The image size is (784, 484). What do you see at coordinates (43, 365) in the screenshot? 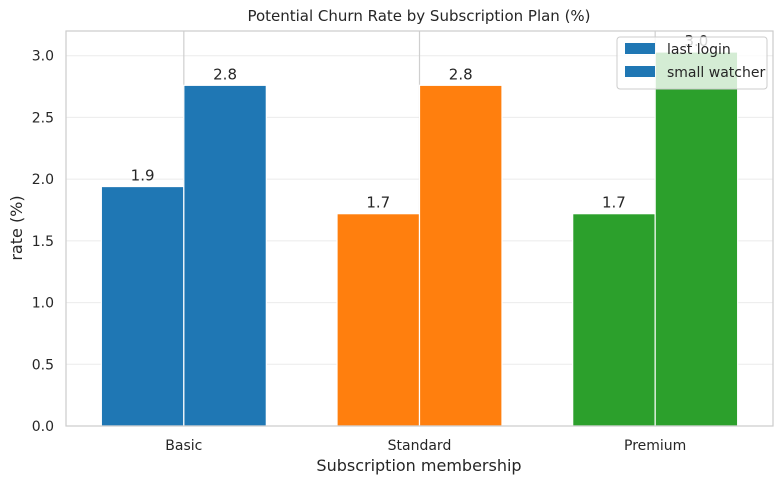
I see `y-tick-label: 0.5` at bounding box center [43, 365].